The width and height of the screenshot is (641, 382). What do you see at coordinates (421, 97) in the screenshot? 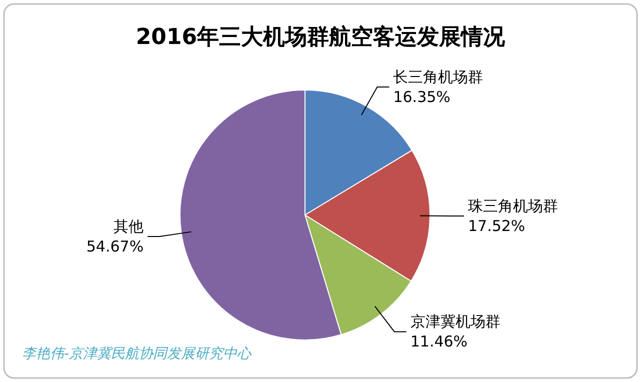
I see `data-label: 16.35%` at bounding box center [421, 97].